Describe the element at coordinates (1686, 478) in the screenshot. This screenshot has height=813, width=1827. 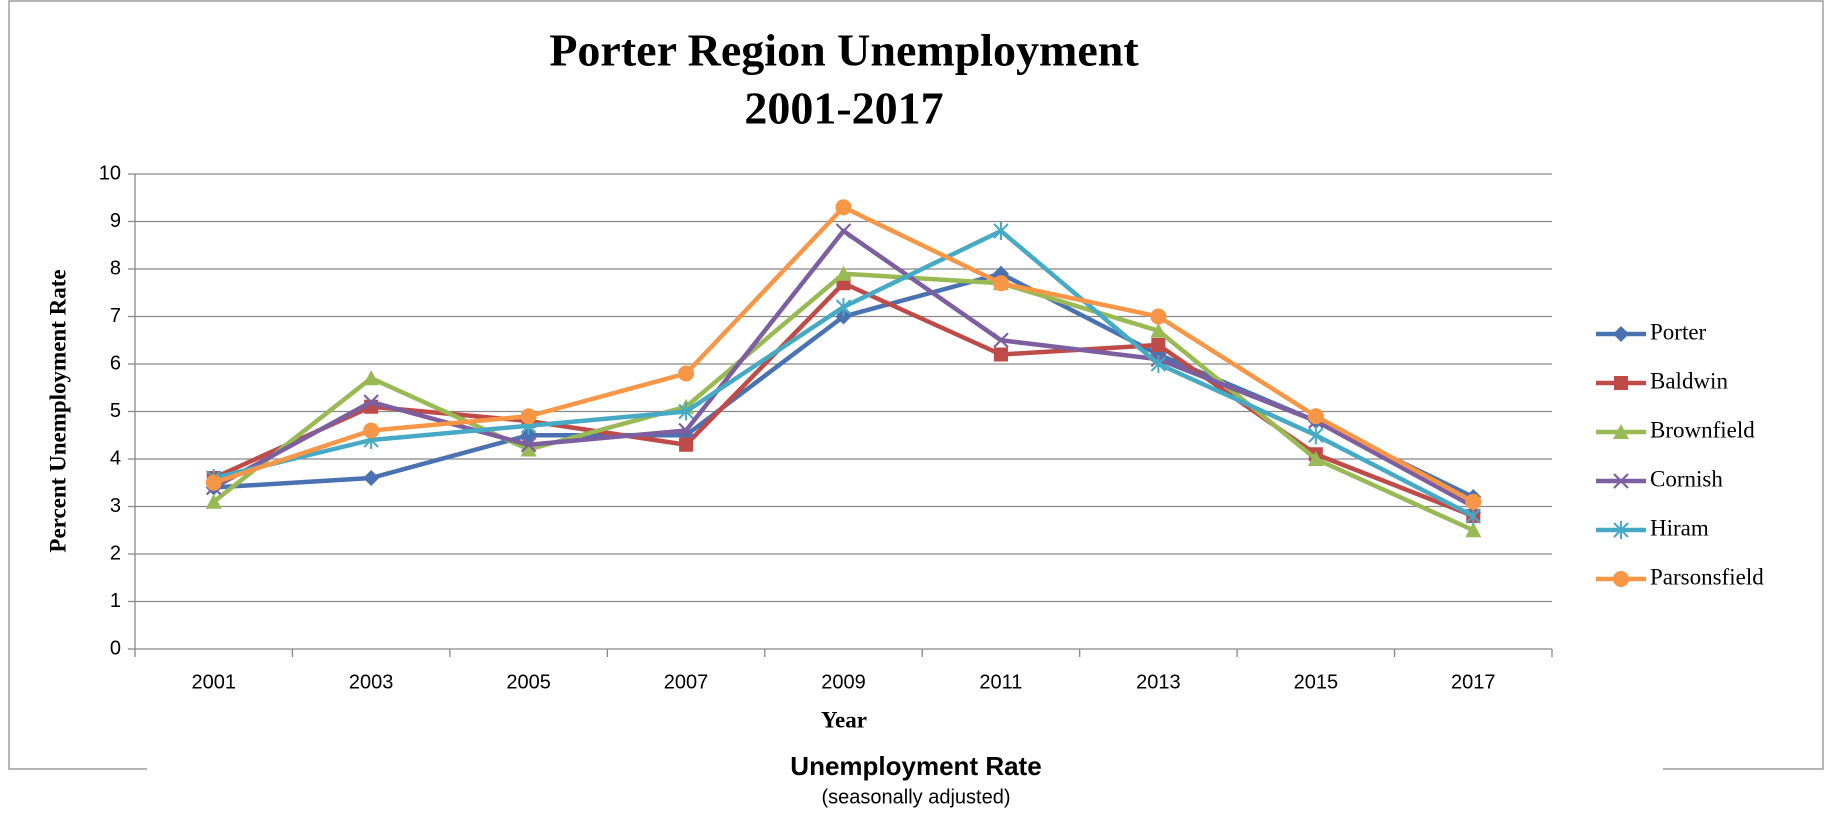
I see `legend-label: Cornish` at that location.